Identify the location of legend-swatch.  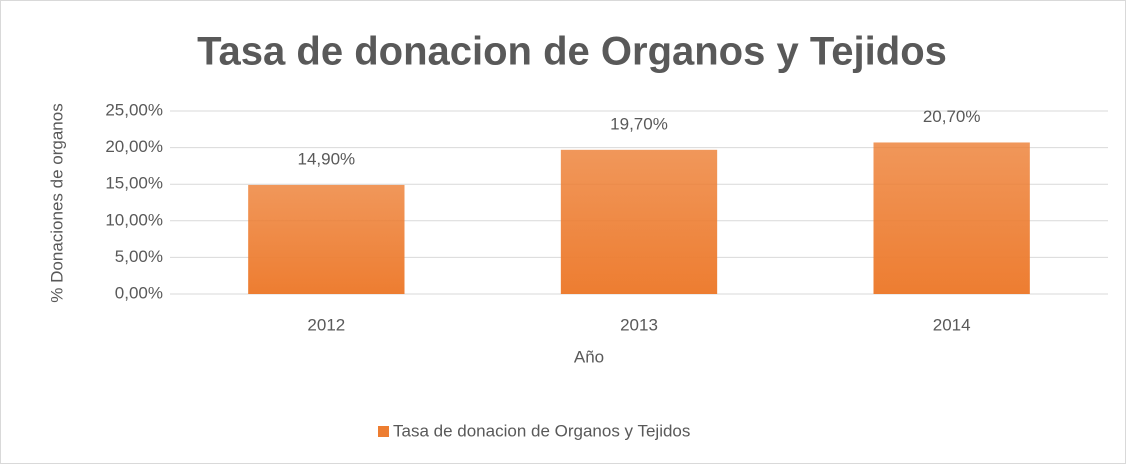
(383, 431).